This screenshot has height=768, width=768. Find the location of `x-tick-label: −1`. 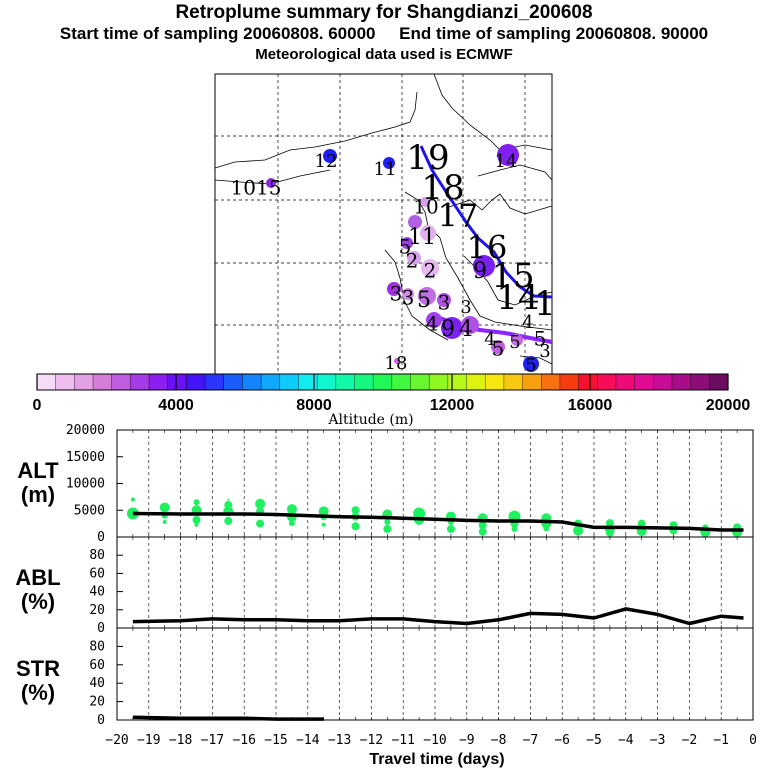

x-tick-label: −1 is located at coordinates (721, 740).